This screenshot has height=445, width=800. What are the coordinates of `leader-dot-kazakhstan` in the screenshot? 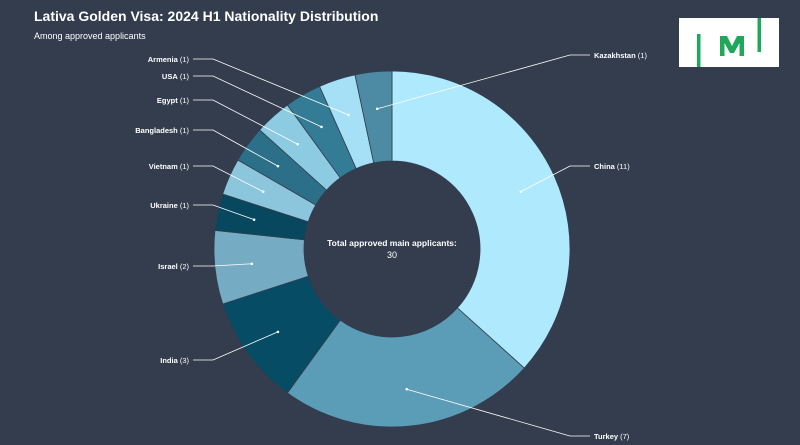 It's located at (377, 109).